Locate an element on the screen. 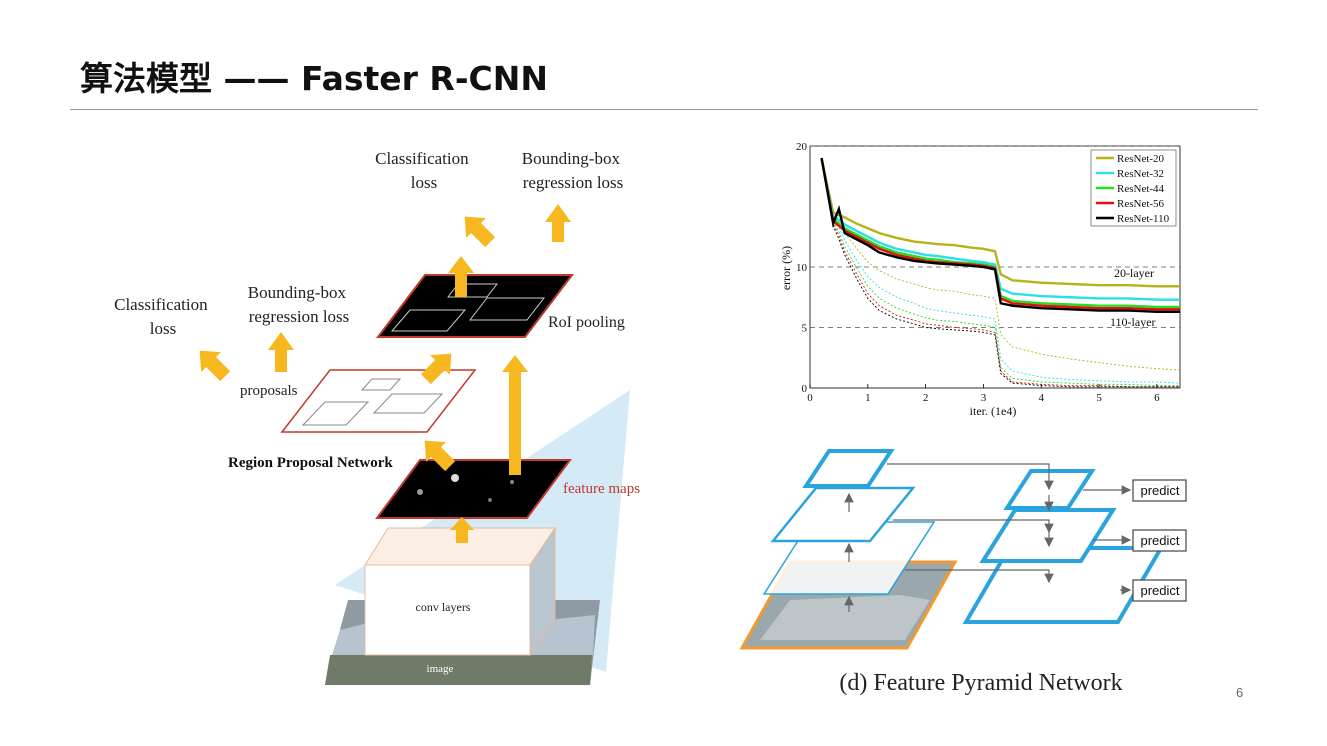 The height and width of the screenshot is (746, 1327). predict-box-1: predict is located at coordinates (1159, 490).